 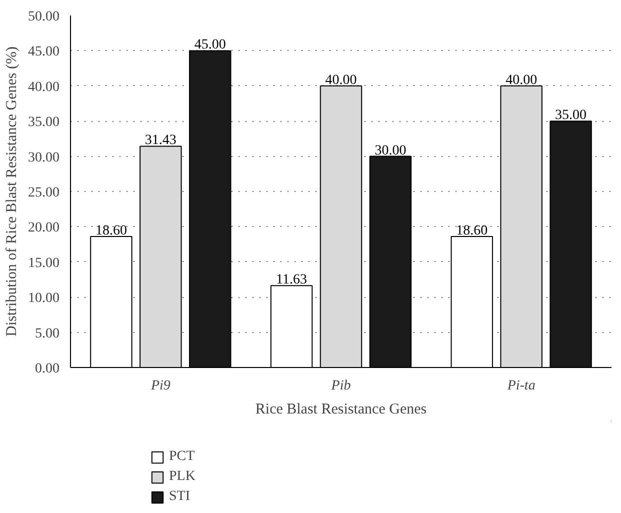 What do you see at coordinates (182, 477) in the screenshot?
I see `legend-label: PLK` at bounding box center [182, 477].